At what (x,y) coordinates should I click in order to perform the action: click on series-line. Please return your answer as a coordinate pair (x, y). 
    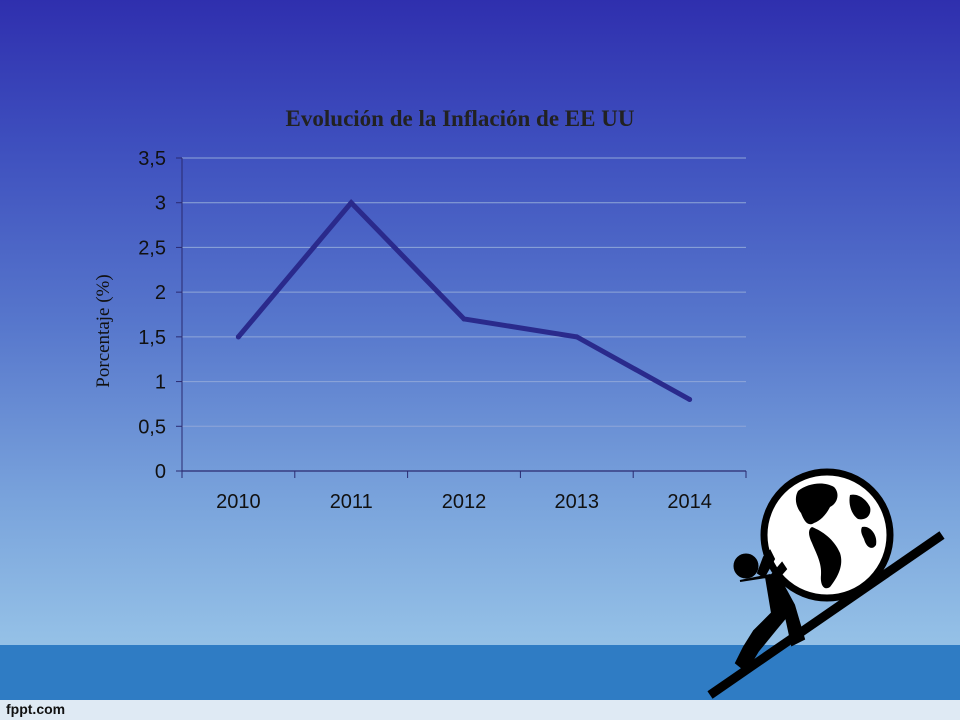
    Looking at the image, I should click on (464, 300).